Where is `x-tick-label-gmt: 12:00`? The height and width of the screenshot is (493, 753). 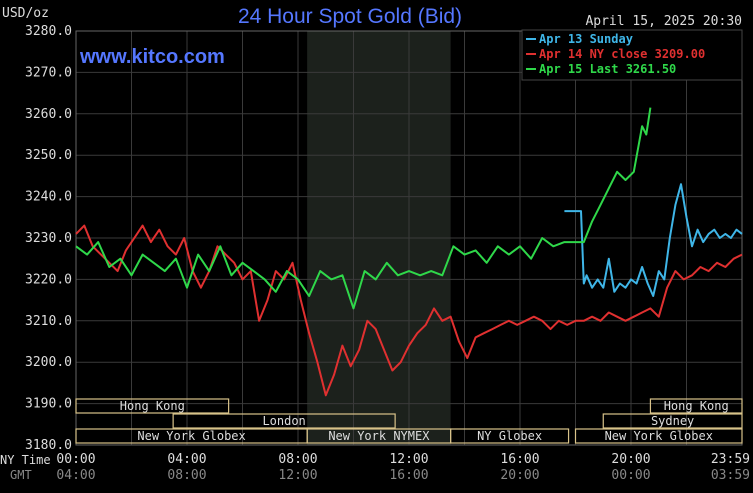
x-tick-label-gmt: 12:00 is located at coordinates (297, 475).